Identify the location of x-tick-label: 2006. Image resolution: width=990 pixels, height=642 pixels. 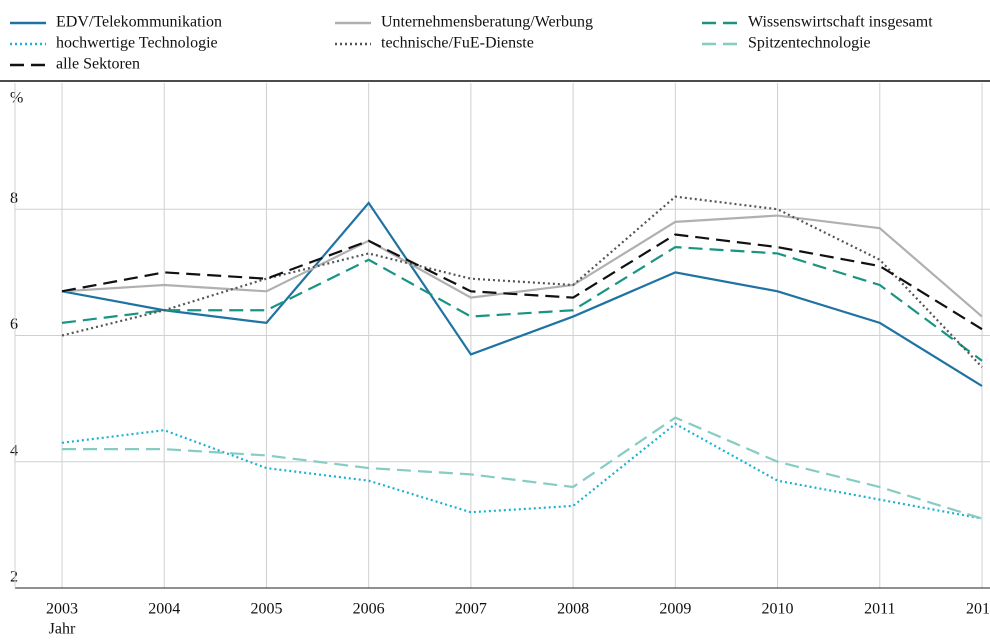
(369, 609).